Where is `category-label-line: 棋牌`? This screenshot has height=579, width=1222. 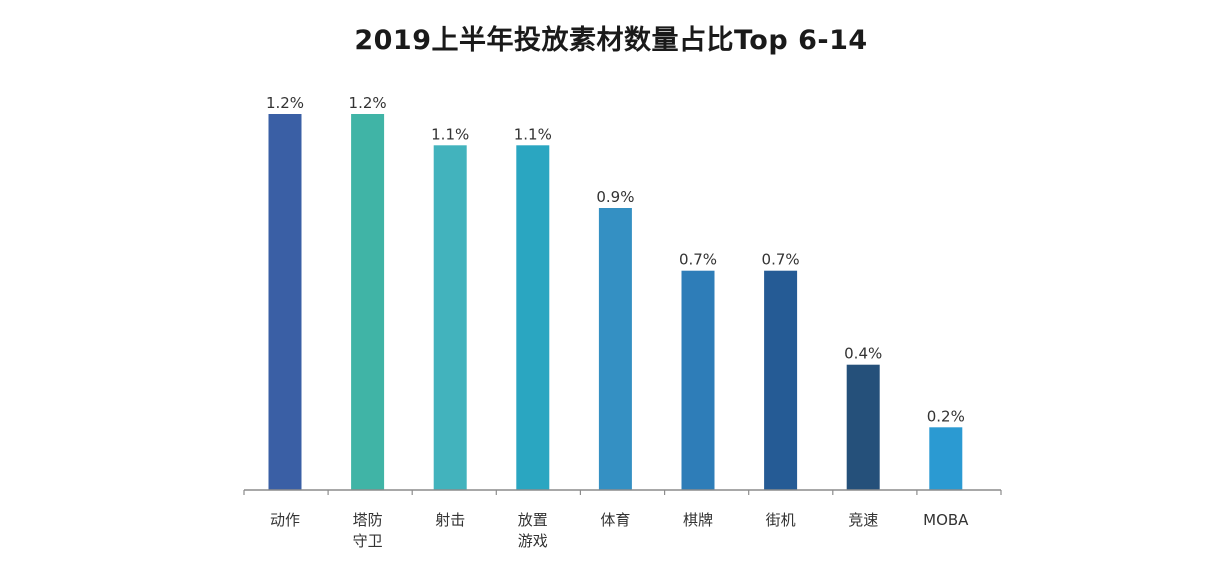
category-label-line: 棋牌 is located at coordinates (698, 520).